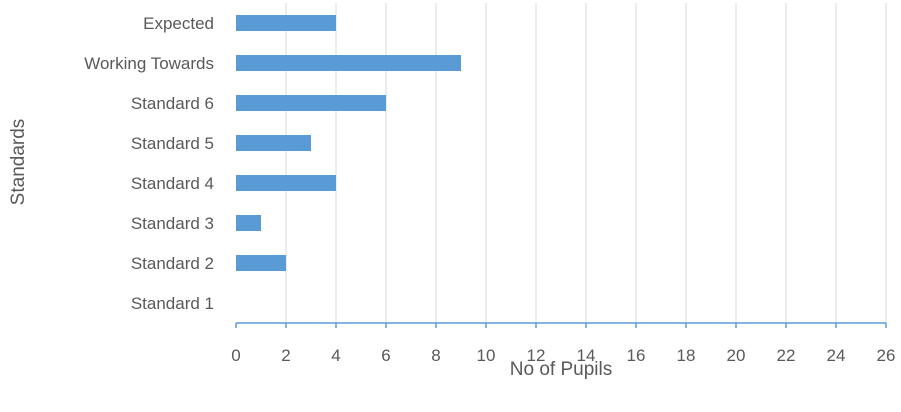 The image size is (901, 412). Describe the element at coordinates (385, 355) in the screenshot. I see `x-tick-label: 6` at that location.